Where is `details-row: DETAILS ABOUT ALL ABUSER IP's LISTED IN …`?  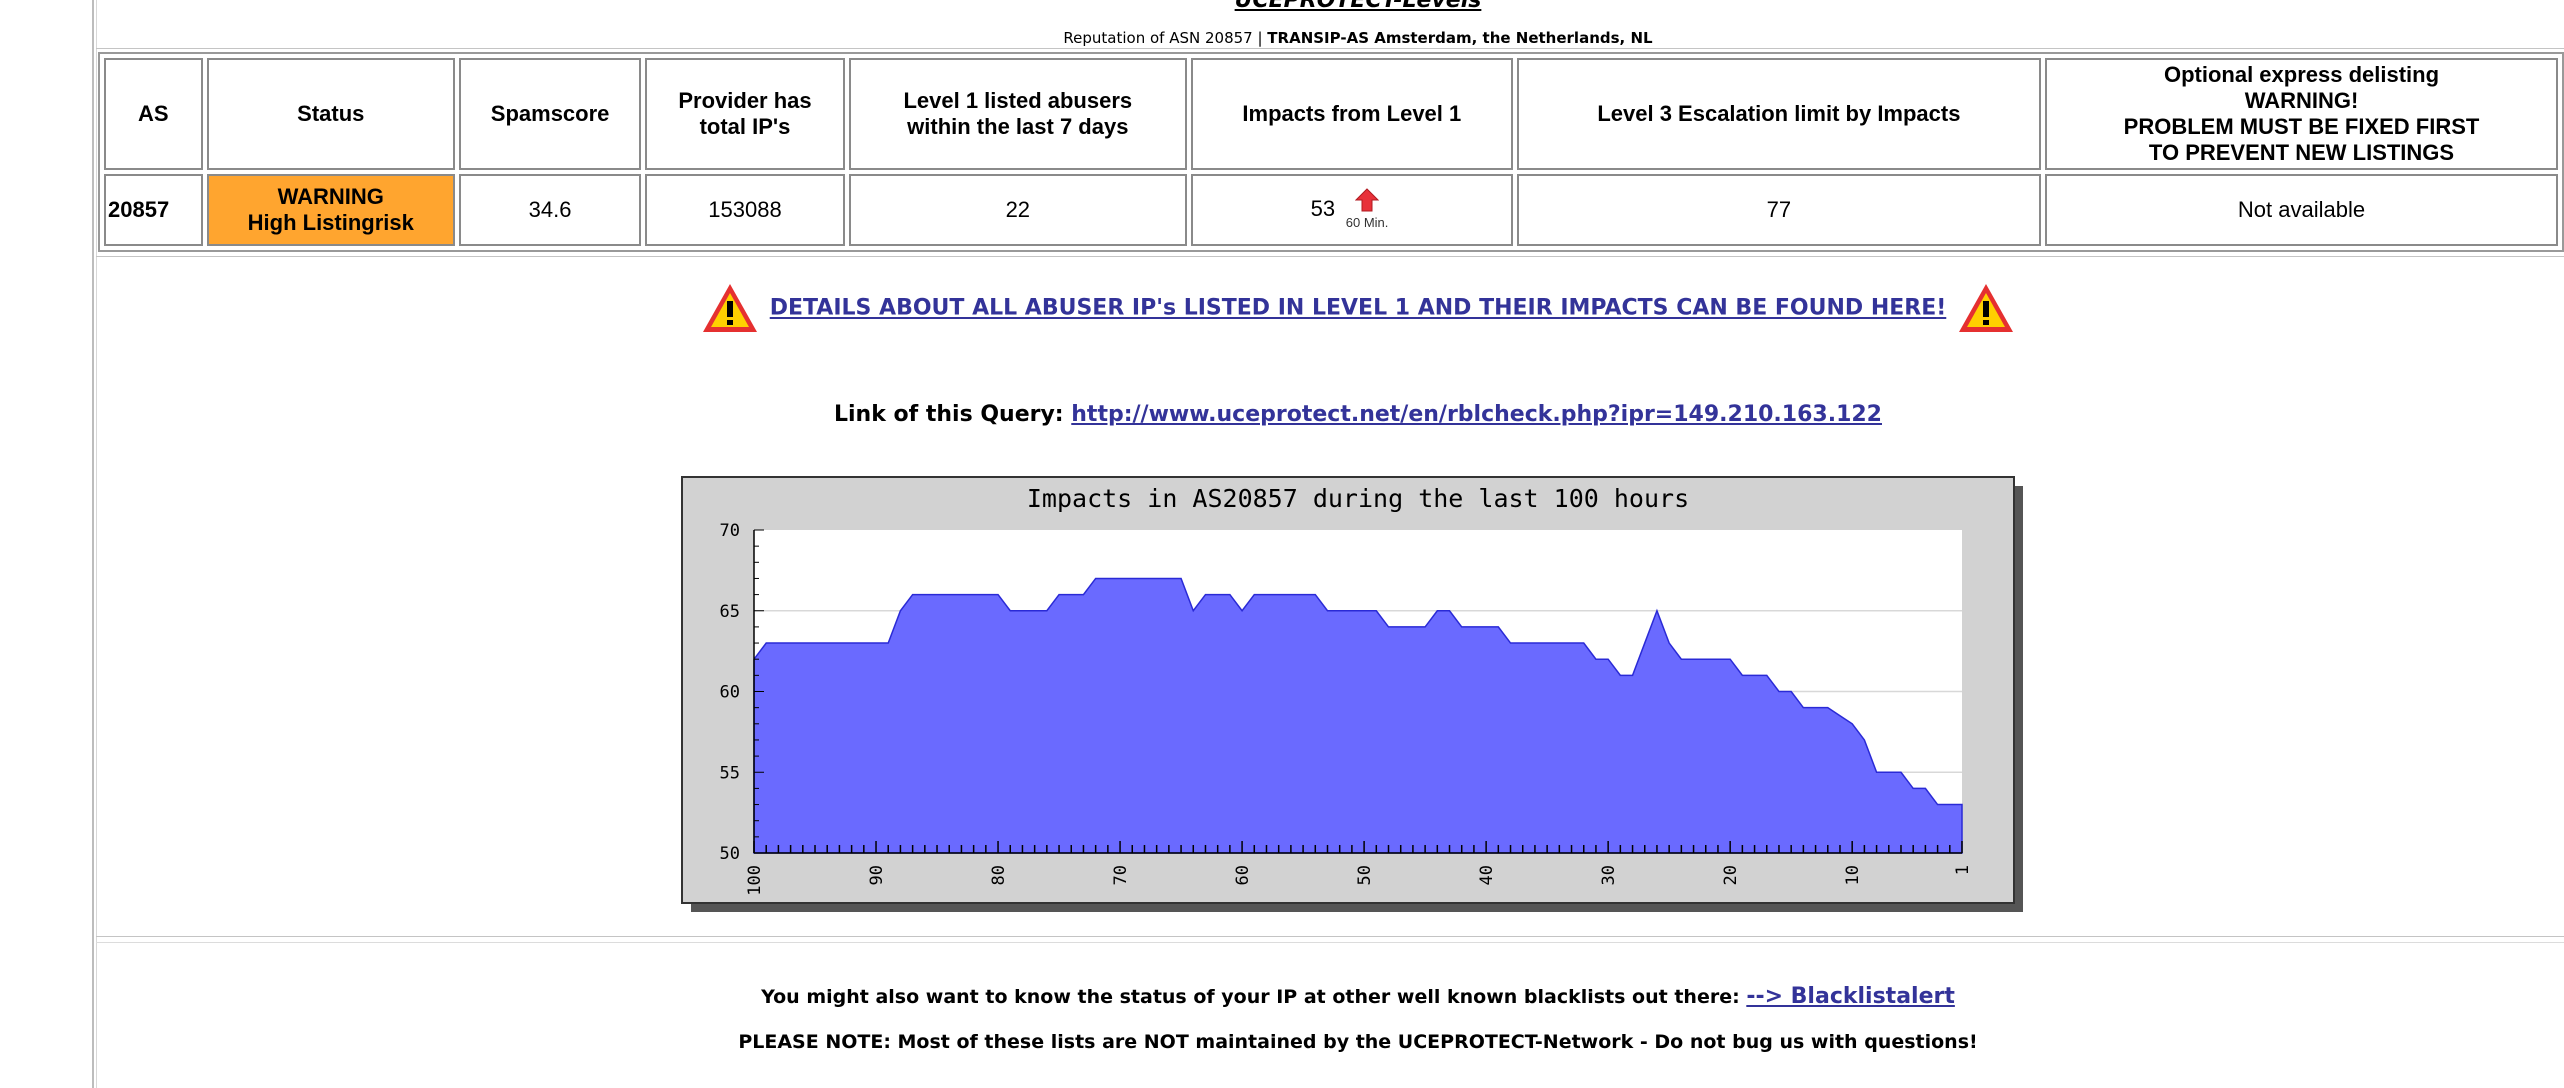 details-row: DETAILS ABOUT ALL ABUSER IP's LISTED IN … is located at coordinates (1282, 308).